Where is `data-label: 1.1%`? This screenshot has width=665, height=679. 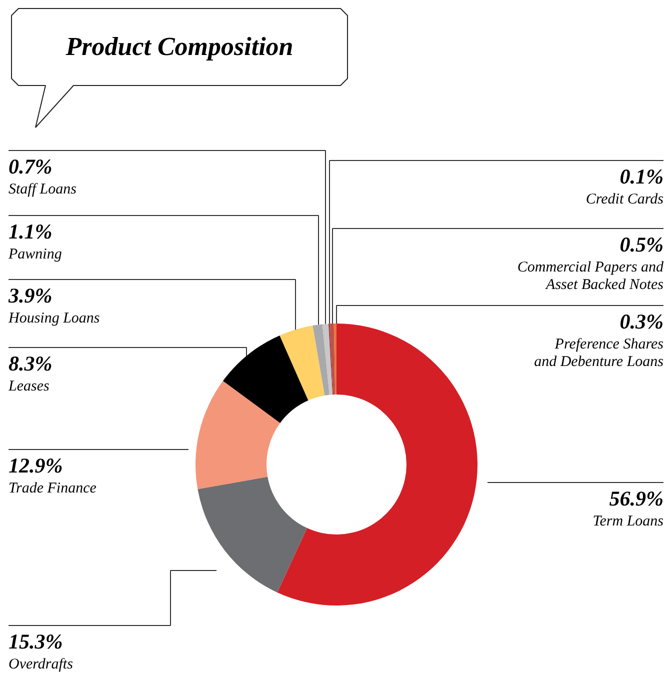 data-label: 1.1% is located at coordinates (30, 232).